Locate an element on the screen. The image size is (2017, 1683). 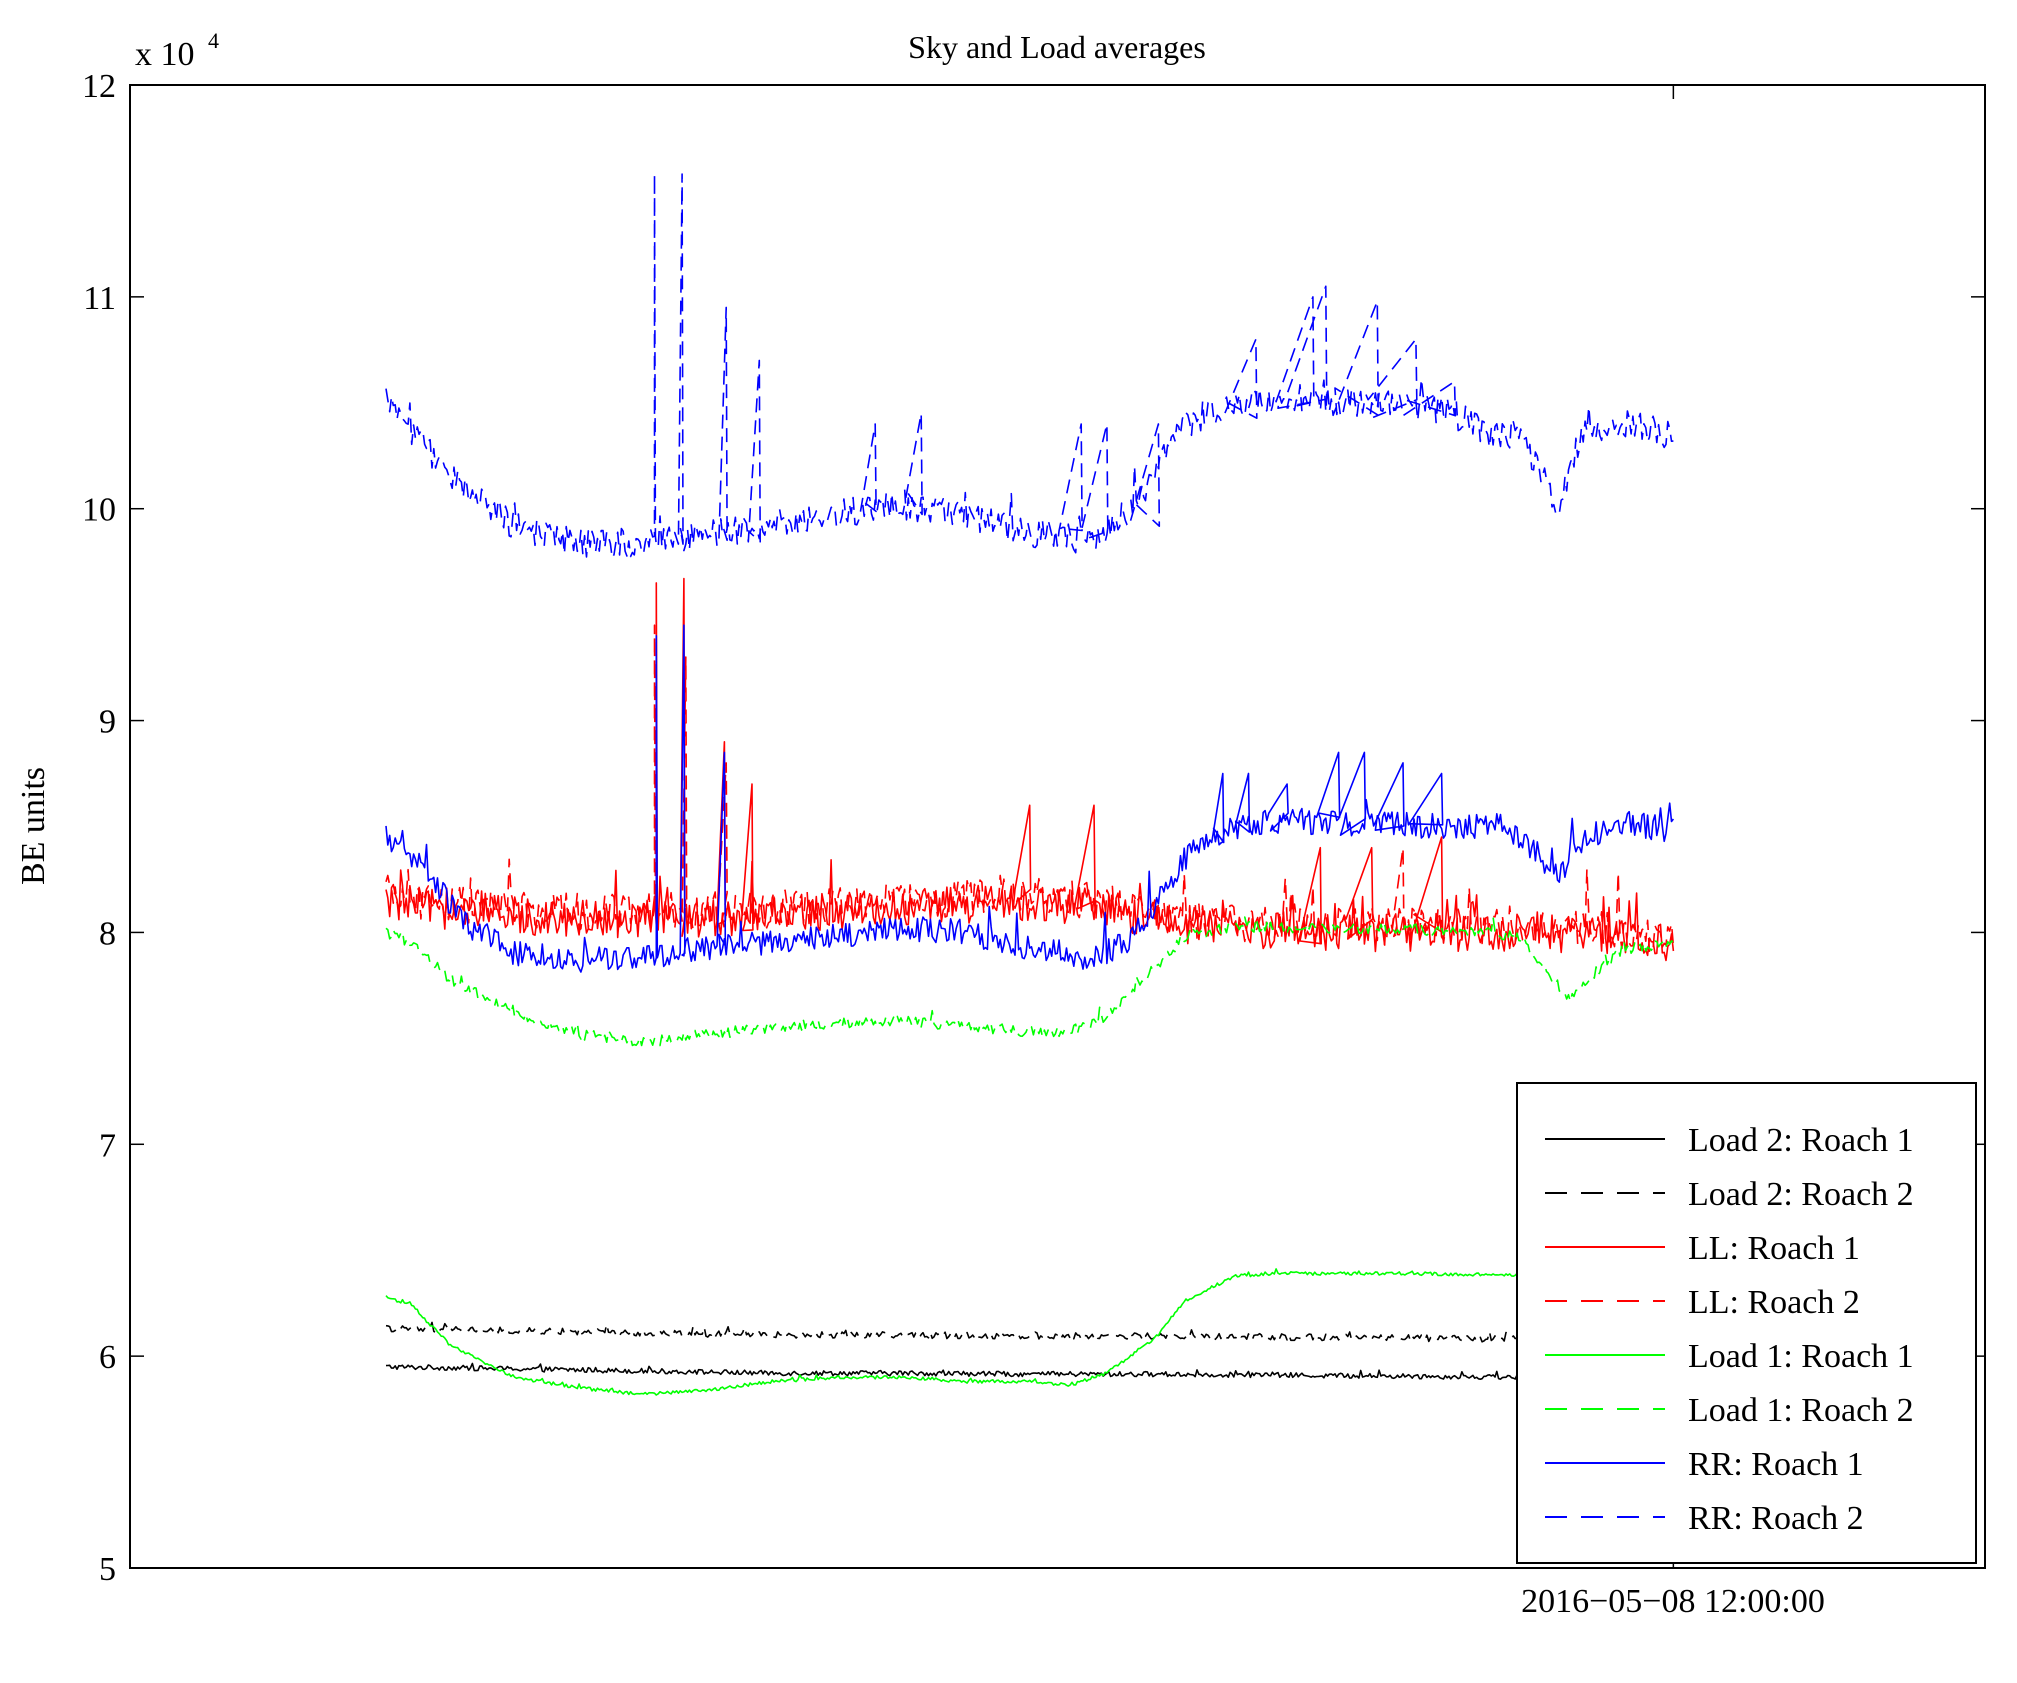
x-tick-label: 2016−05−08 12:00:00 is located at coordinates (1673, 1601).